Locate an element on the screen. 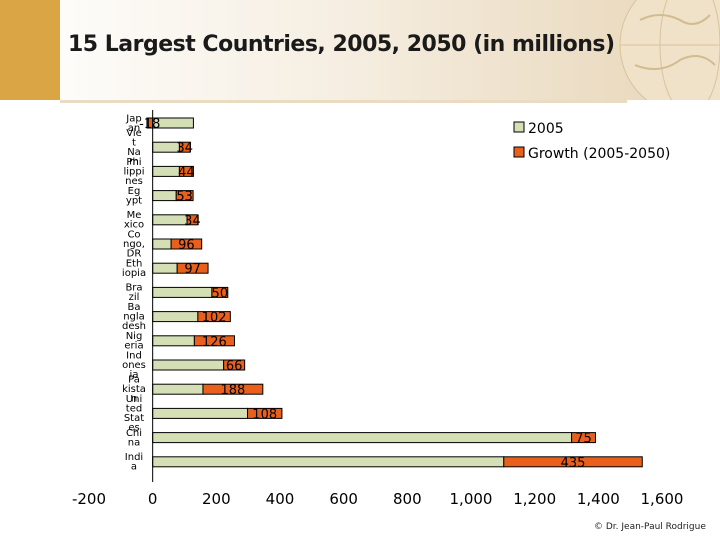  bar-2005-indonesia is located at coordinates (188, 365).